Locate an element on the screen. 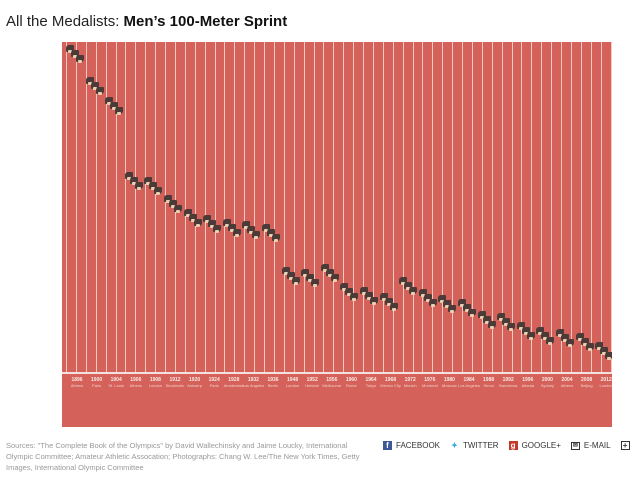  games-label: 2008 Beijing is located at coordinates (587, 382).